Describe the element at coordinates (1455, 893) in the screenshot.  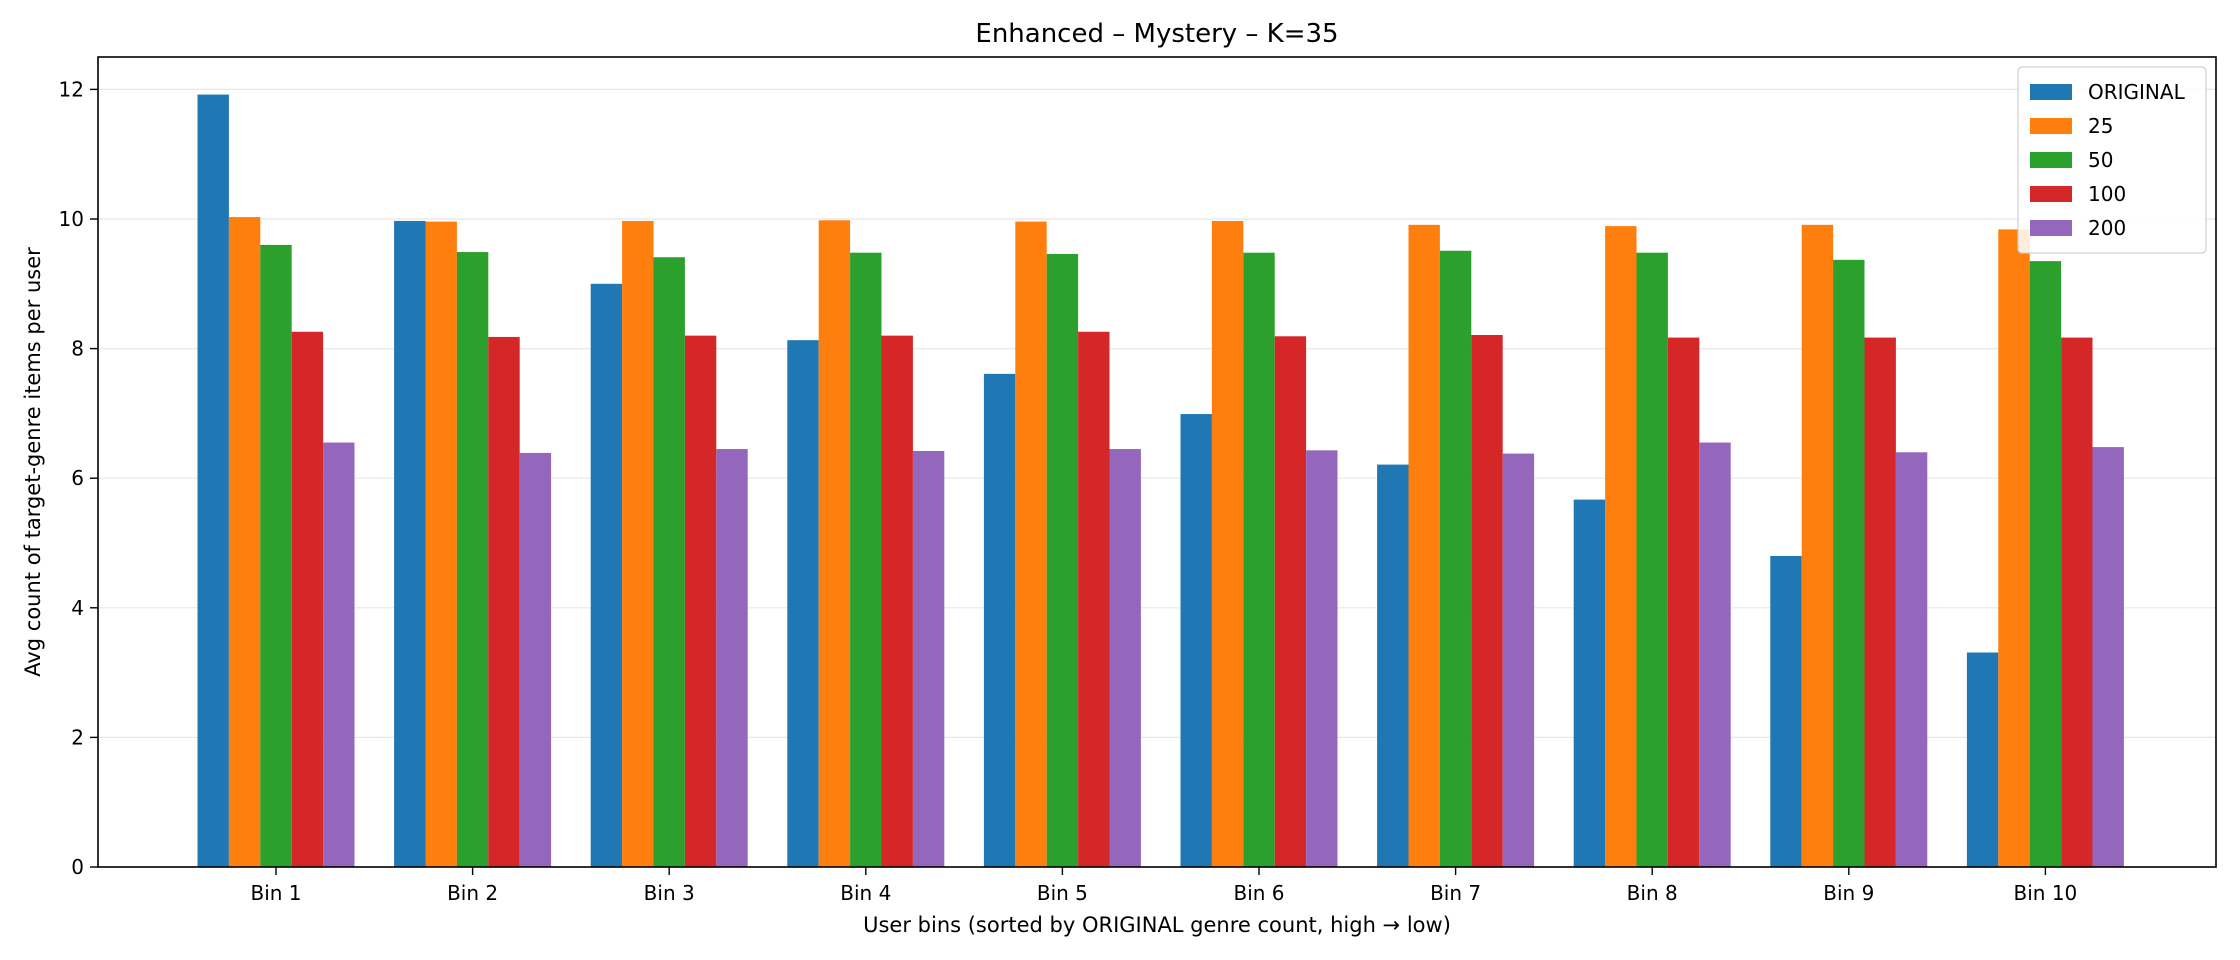
I see `x-tick-label: Bin 7` at that location.